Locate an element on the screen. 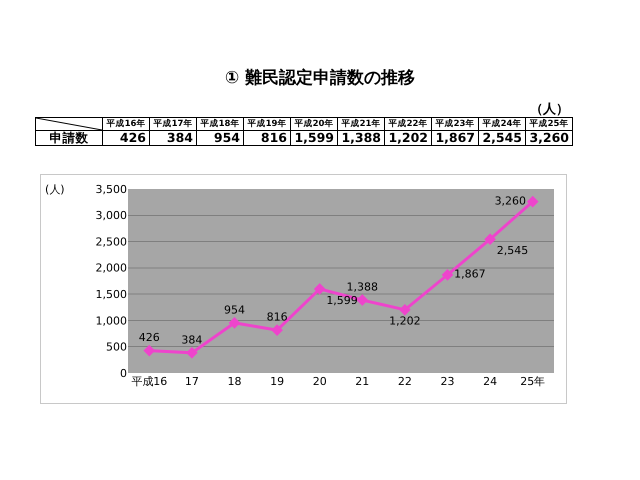 This screenshot has height=480, width=640. x-tick-label: 20 is located at coordinates (319, 381).